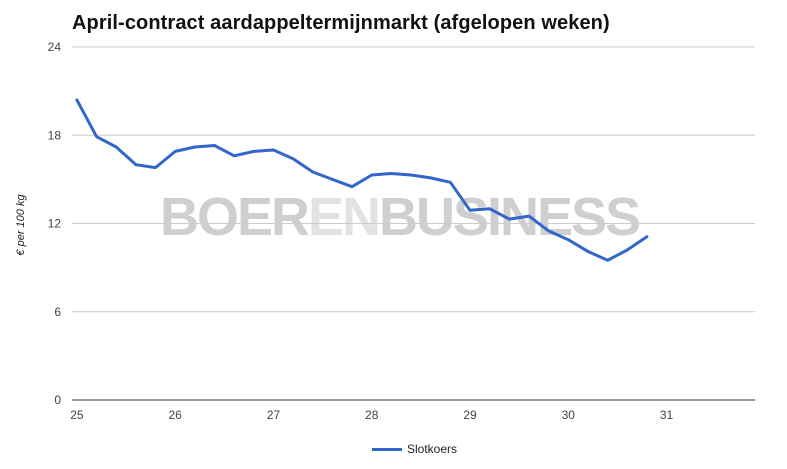 The width and height of the screenshot is (787, 469). What do you see at coordinates (569, 415) in the screenshot?
I see `x-tick-label: 30` at bounding box center [569, 415].